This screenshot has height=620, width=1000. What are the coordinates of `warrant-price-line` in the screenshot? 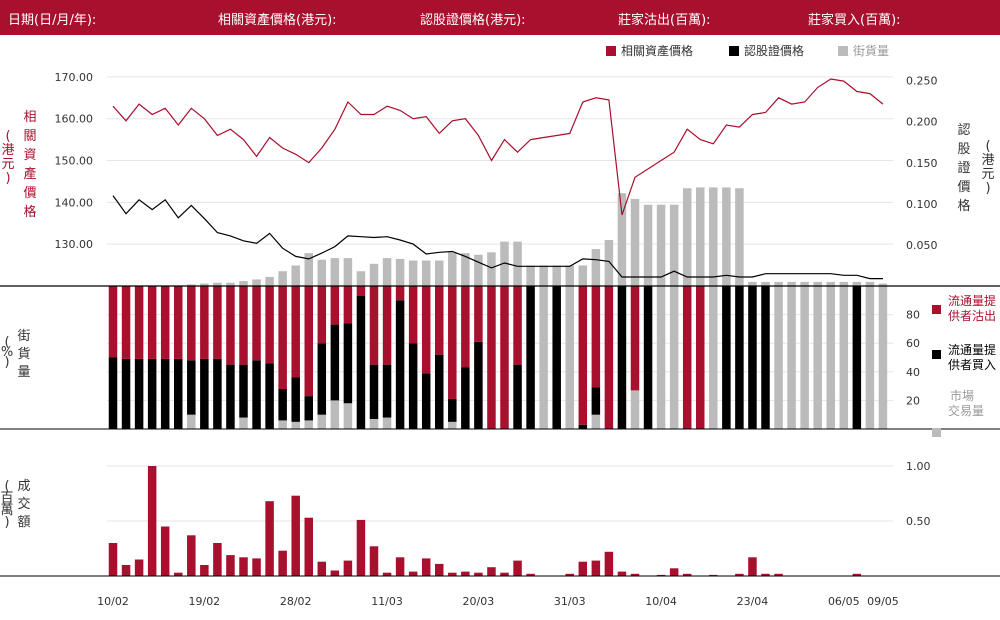 It's located at (497, 237).